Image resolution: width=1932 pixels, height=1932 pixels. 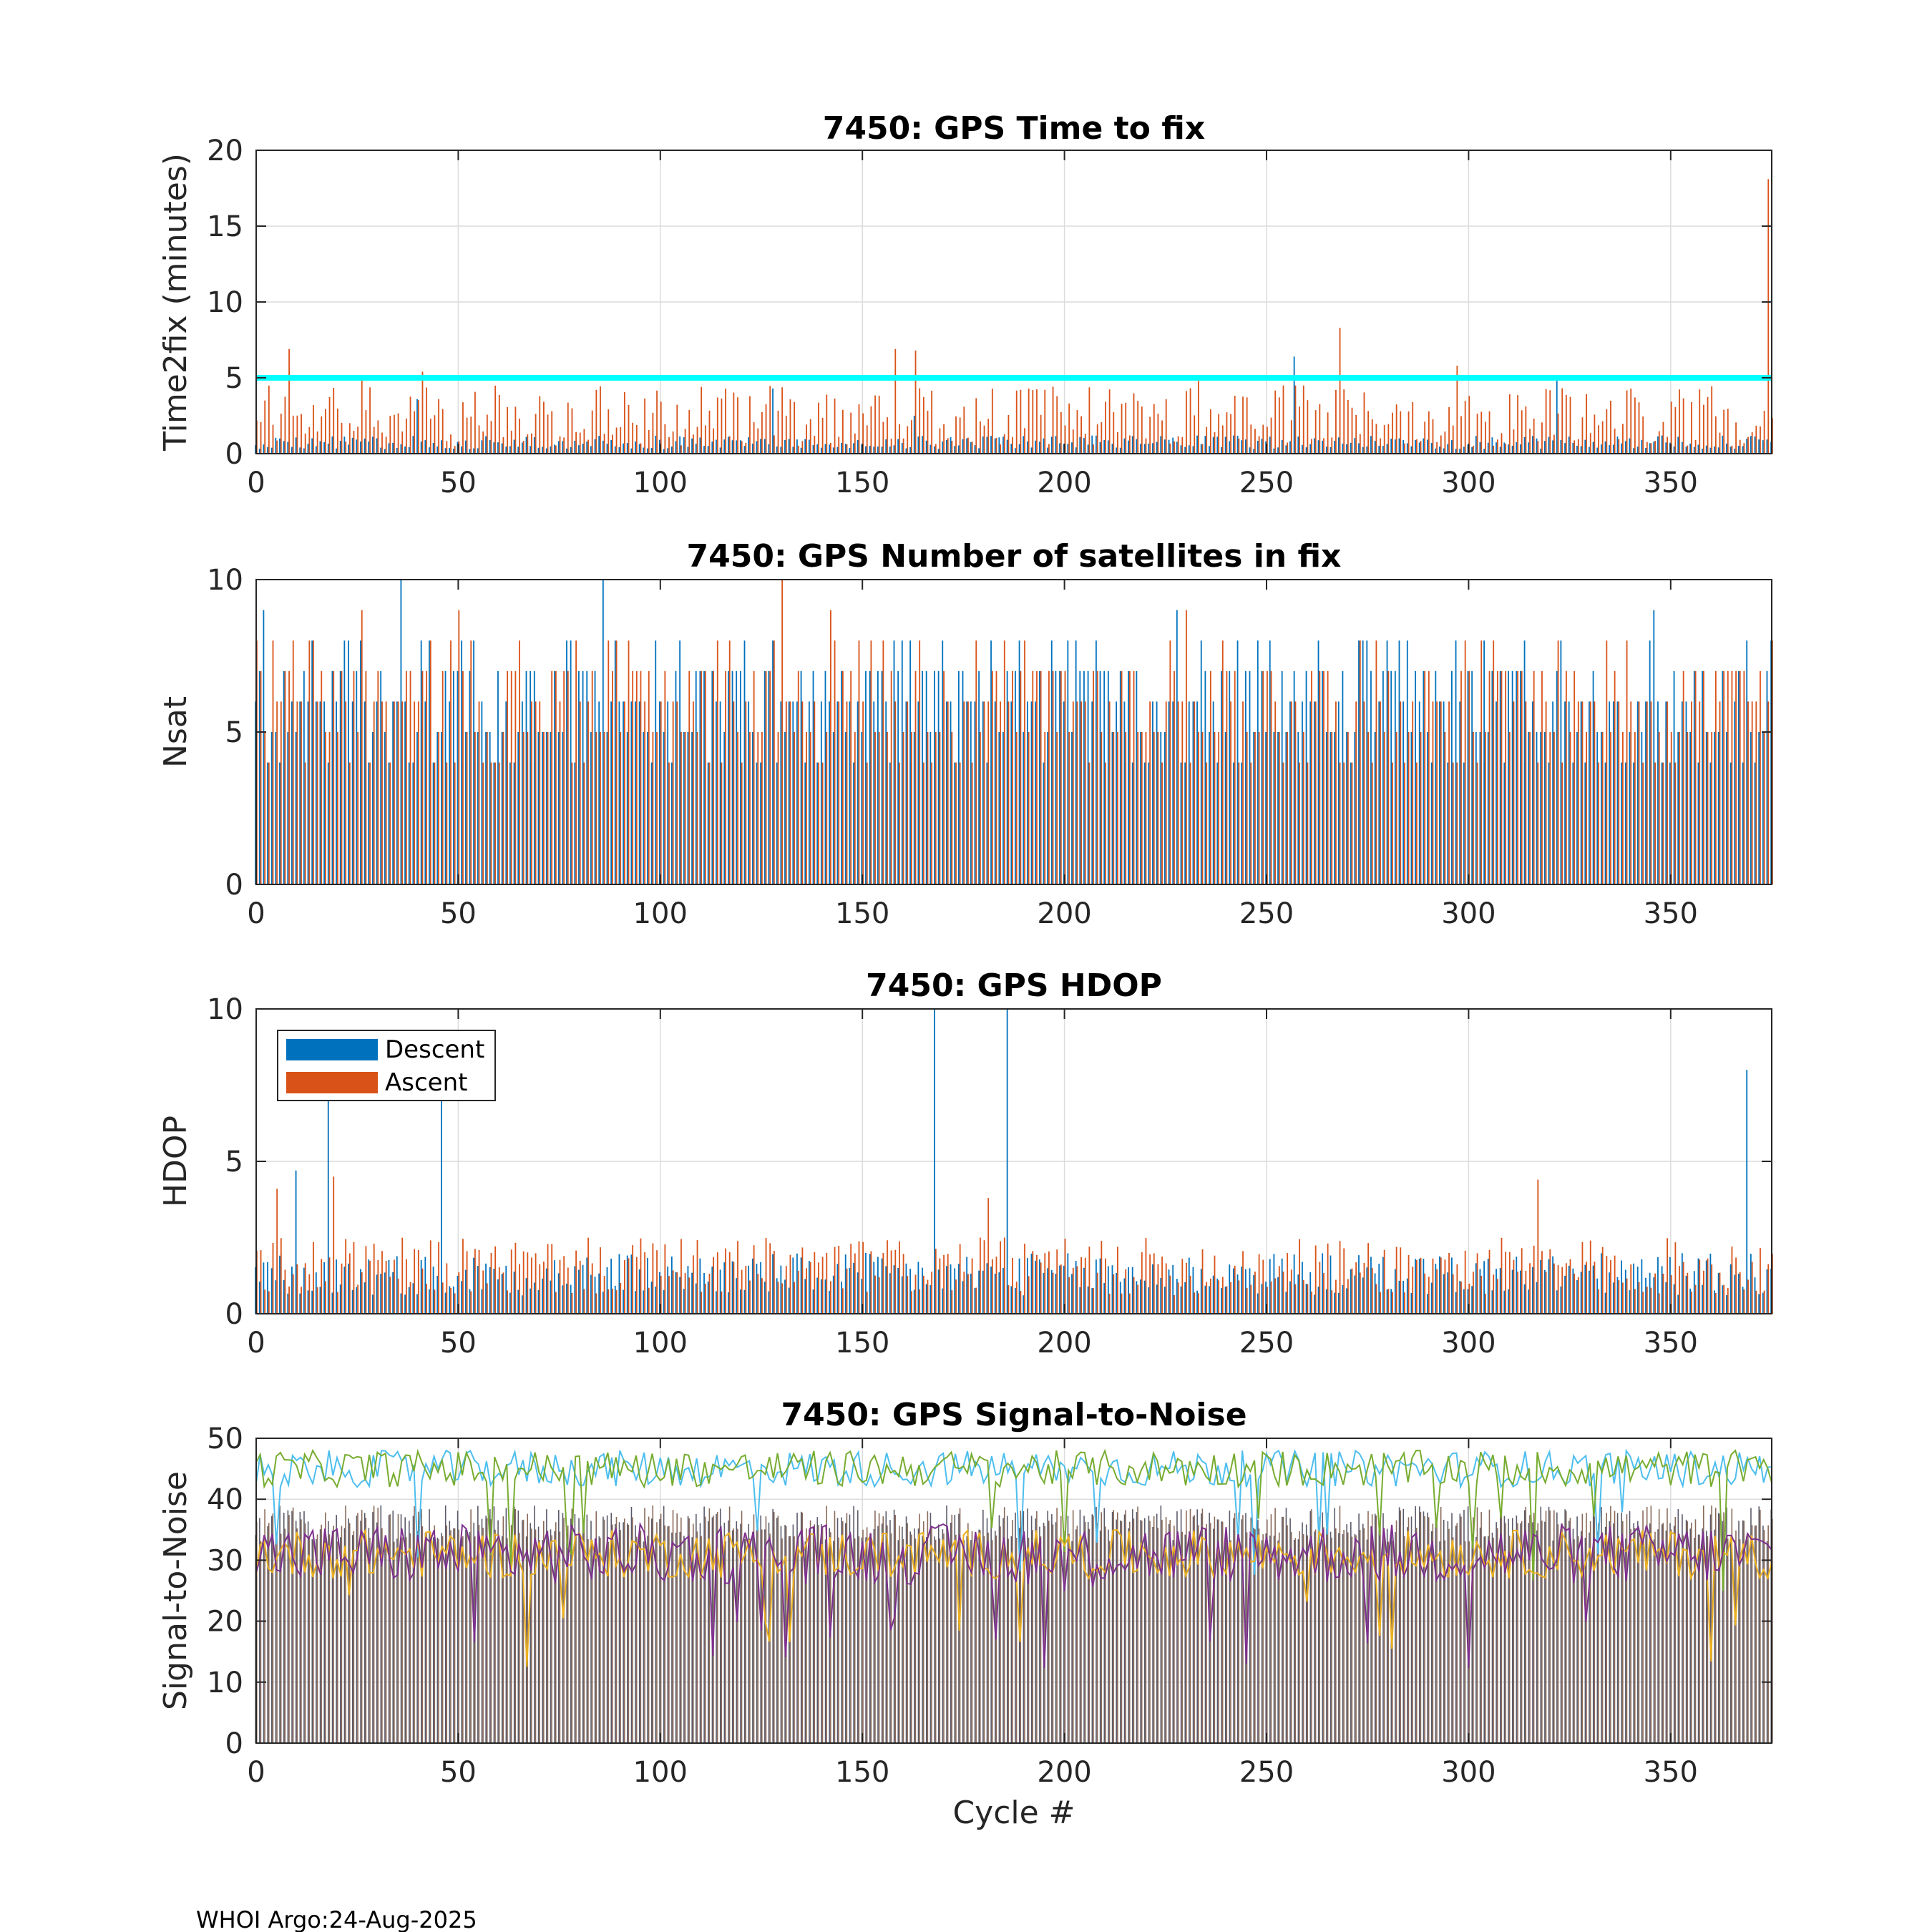 What do you see at coordinates (1014, 128) in the screenshot?
I see `time-to-fix-title: 7450: GPS Time to fix` at bounding box center [1014, 128].